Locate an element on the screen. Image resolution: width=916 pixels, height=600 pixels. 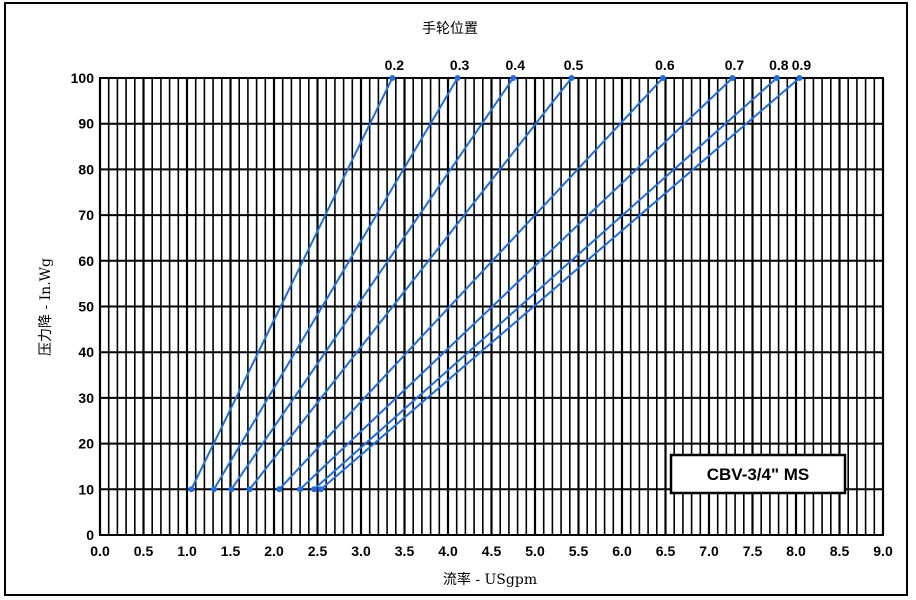
x-tick-label: 9.0 is located at coordinates (883, 551).